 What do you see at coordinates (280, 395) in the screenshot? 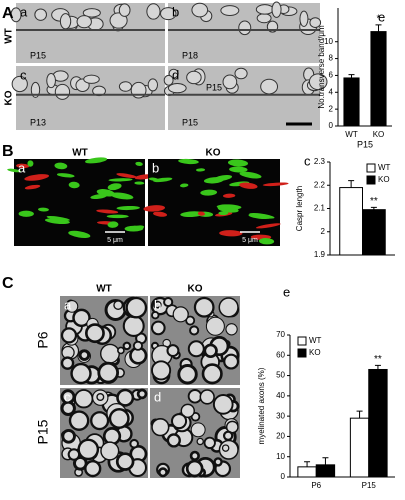
I see `y-tick-label: 40` at bounding box center [280, 395].